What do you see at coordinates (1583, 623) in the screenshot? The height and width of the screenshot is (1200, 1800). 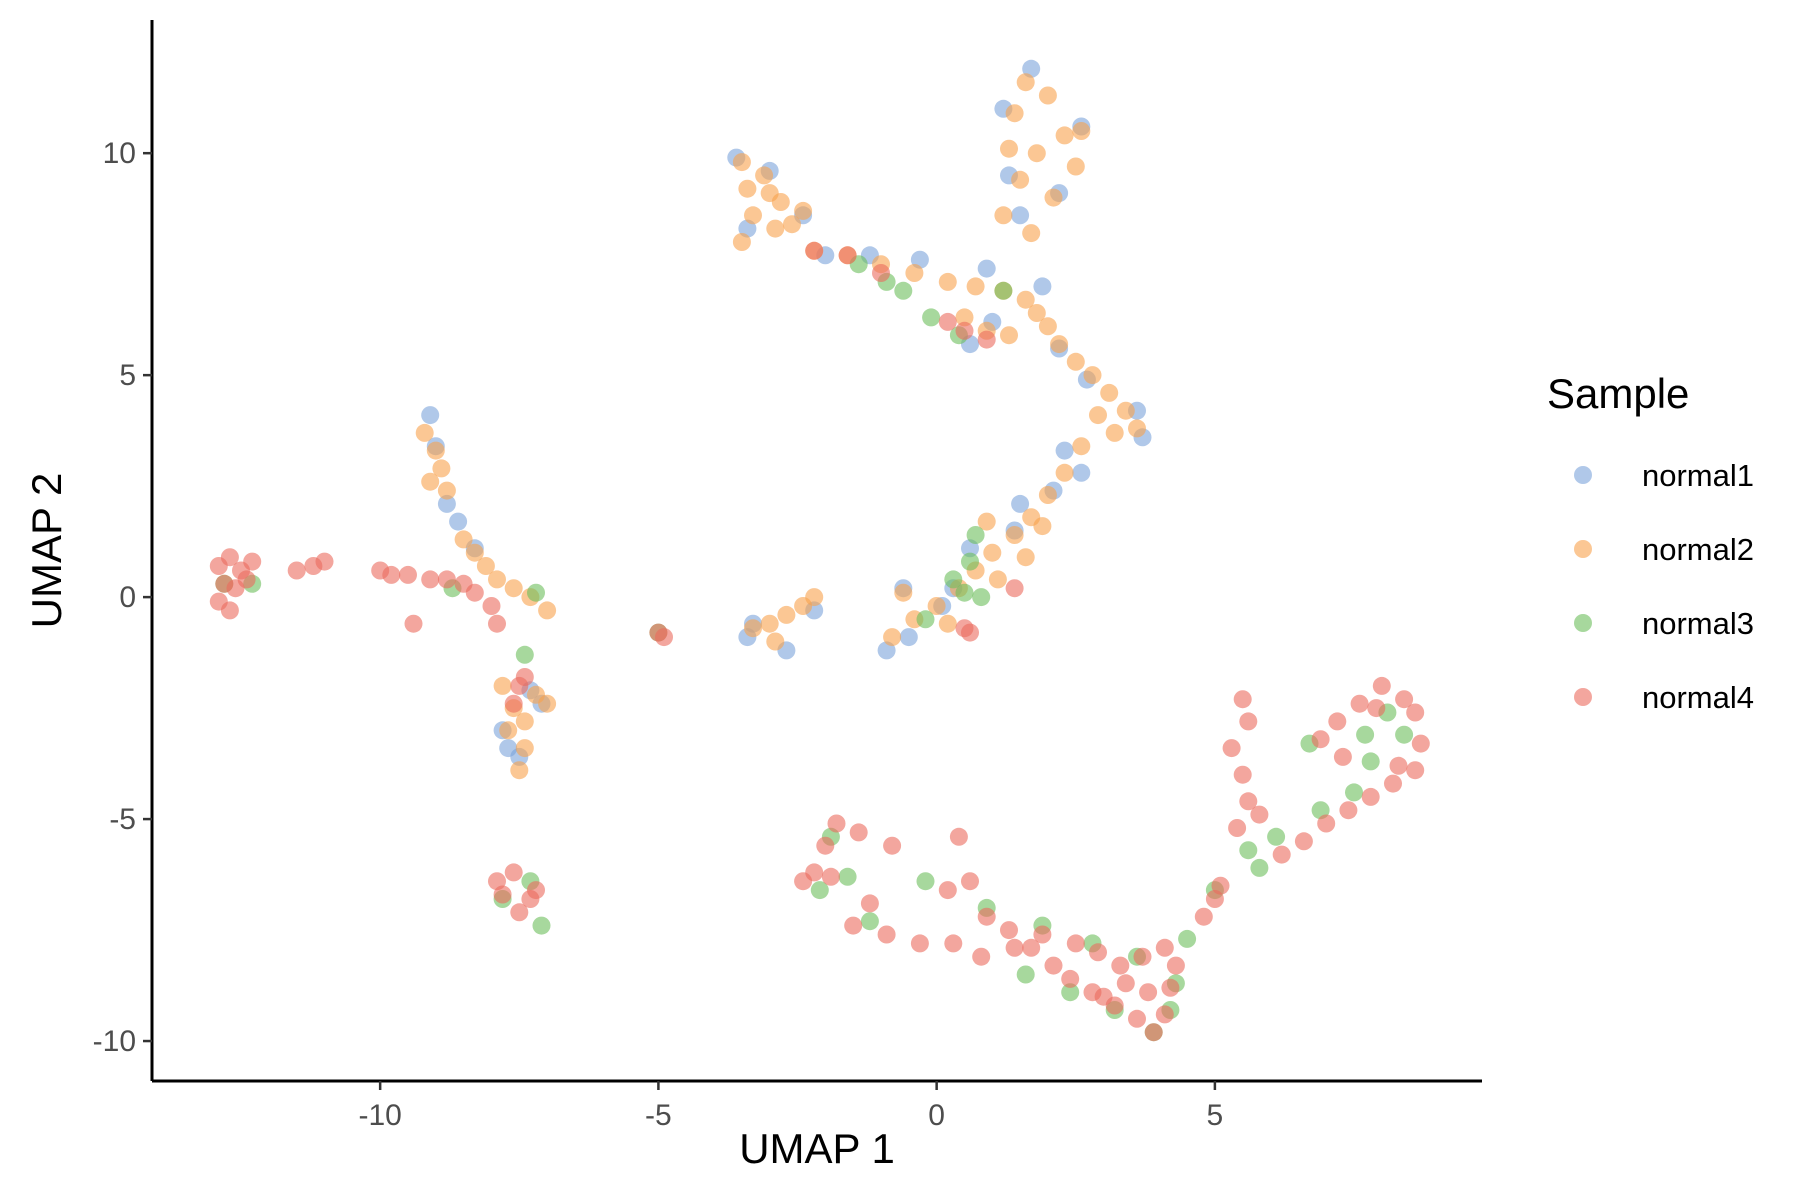 I see `legend-key-normal3` at bounding box center [1583, 623].